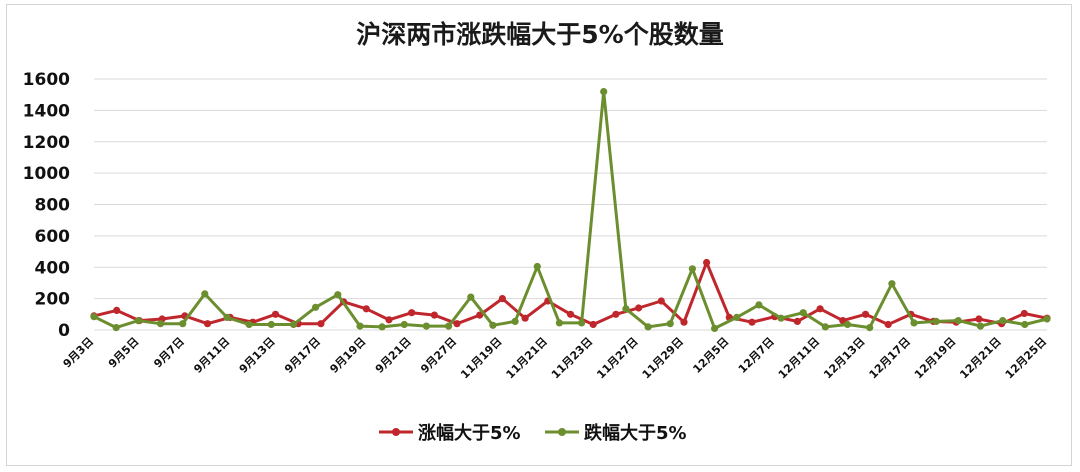 Image resolution: width=1080 pixels, height=472 pixels. Describe the element at coordinates (438, 355) in the screenshot. I see `x-tick-label: 9月27日` at that location.